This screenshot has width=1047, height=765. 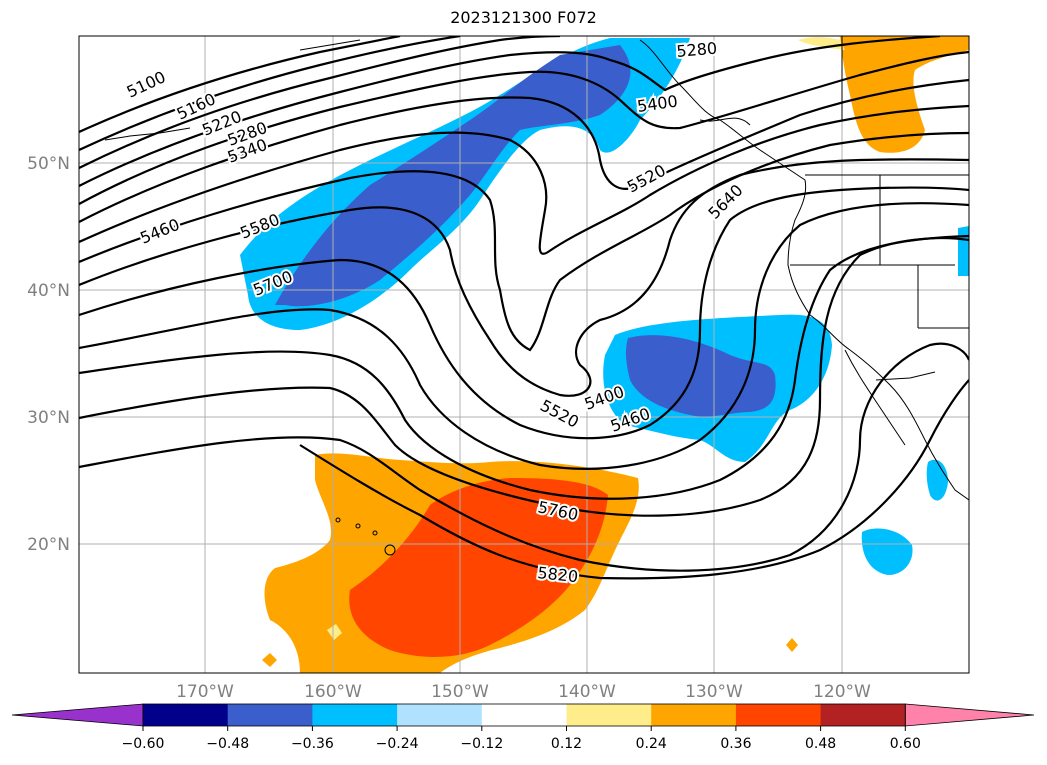 What do you see at coordinates (48, 418) in the screenshot?
I see `lat-label-30n: 30°N` at bounding box center [48, 418].